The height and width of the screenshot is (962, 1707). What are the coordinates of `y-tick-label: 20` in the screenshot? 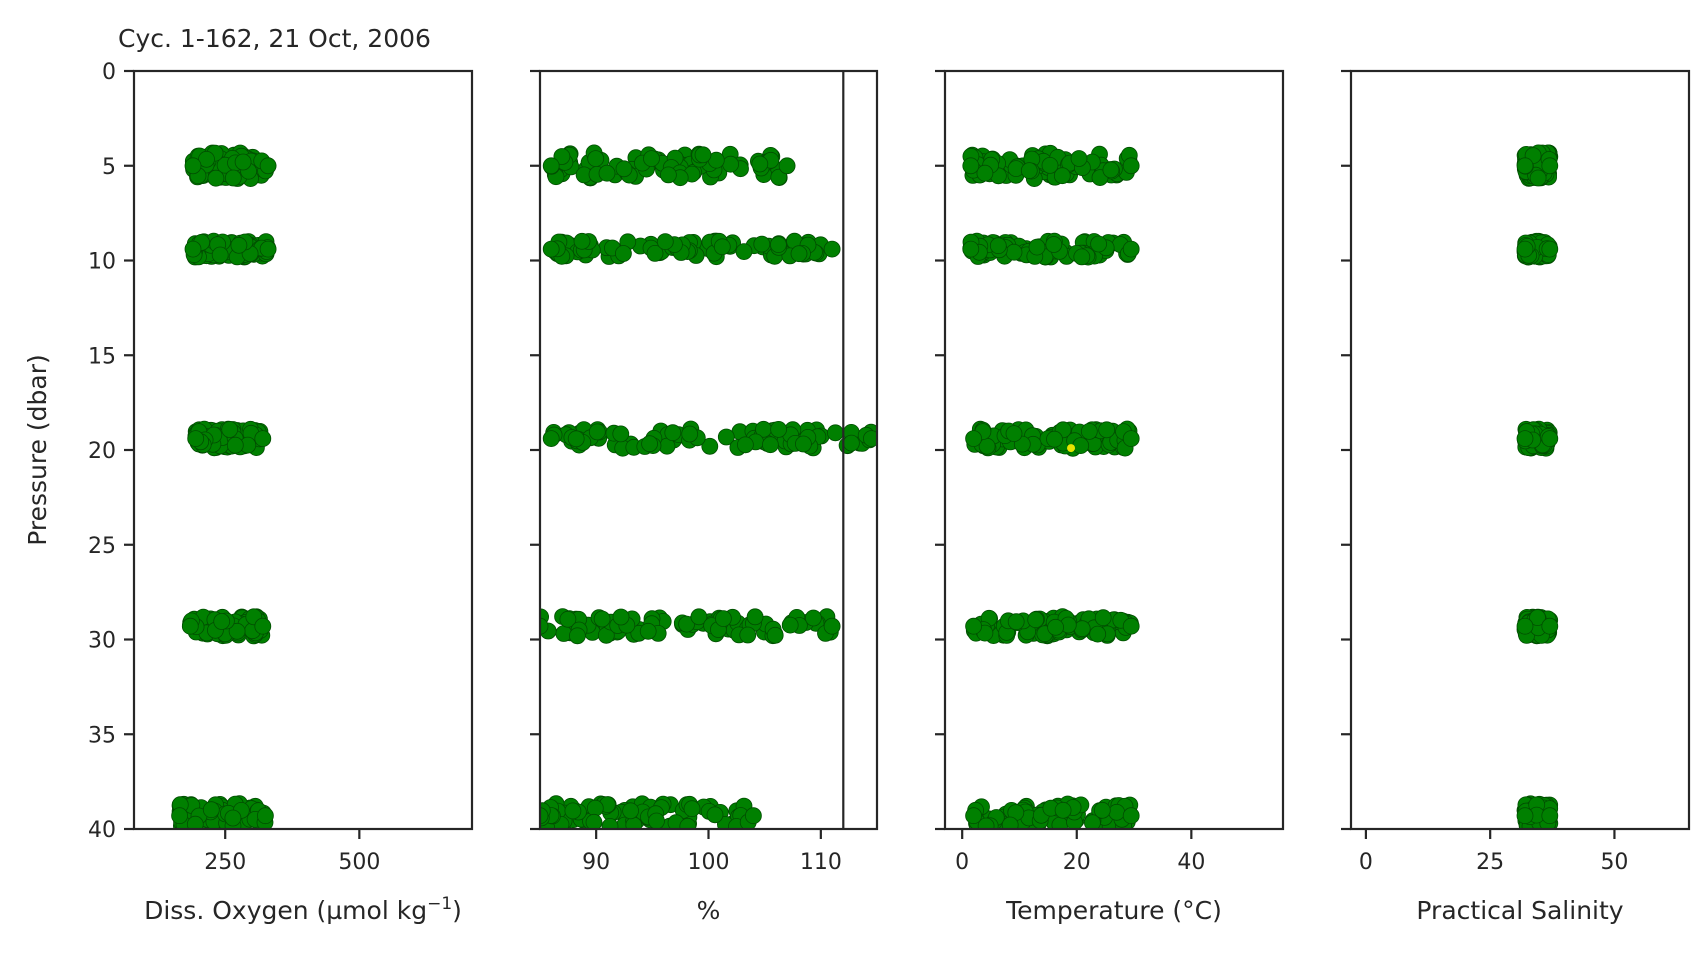 It's located at (102, 451).